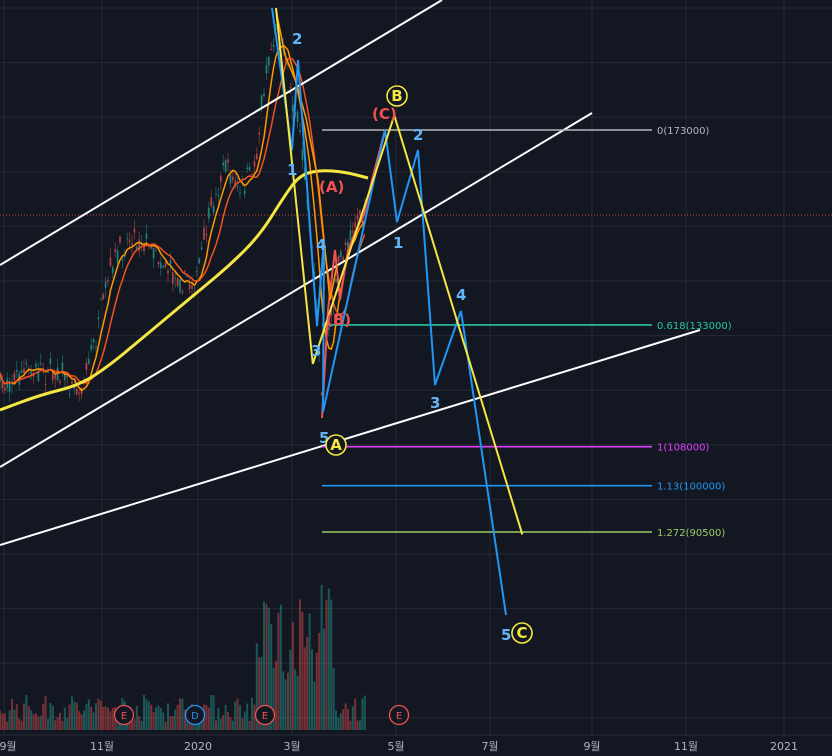  I want to click on impulse-count-label: 4, so click(461, 295).